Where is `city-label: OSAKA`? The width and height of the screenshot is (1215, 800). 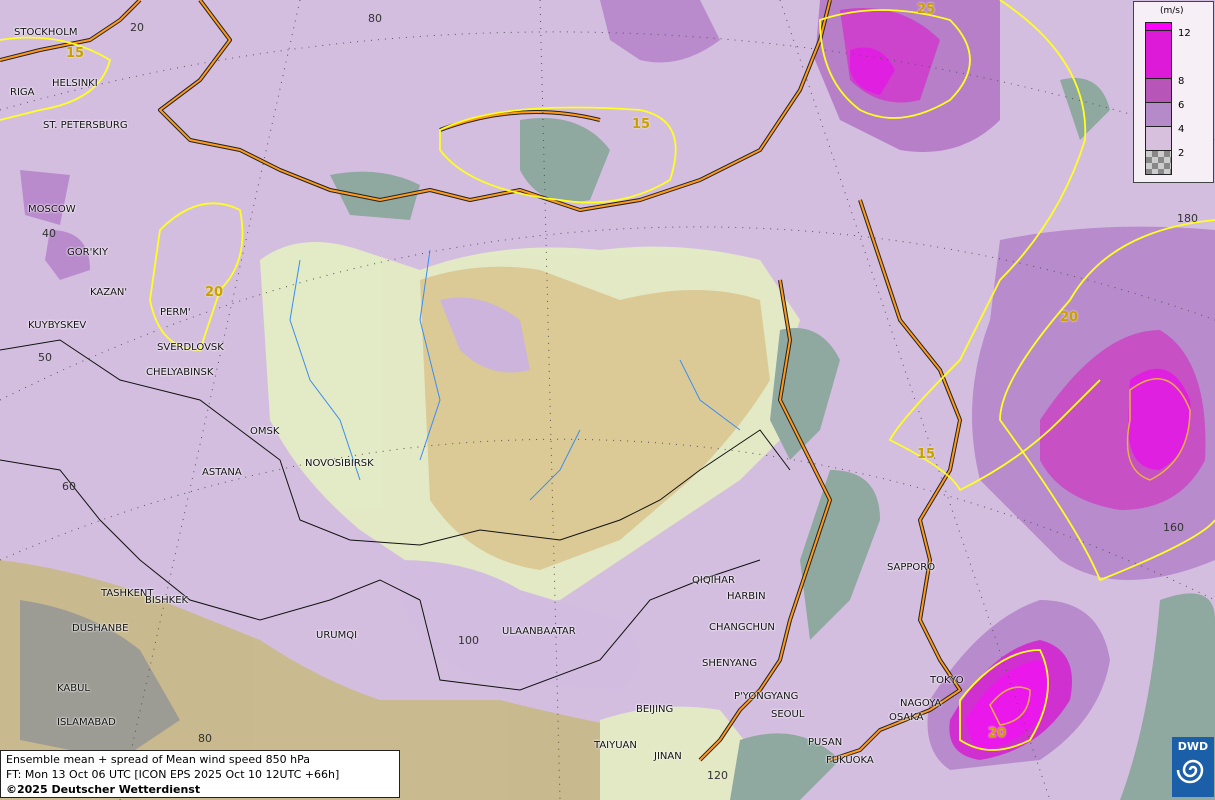 city-label: OSAKA is located at coordinates (906, 717).